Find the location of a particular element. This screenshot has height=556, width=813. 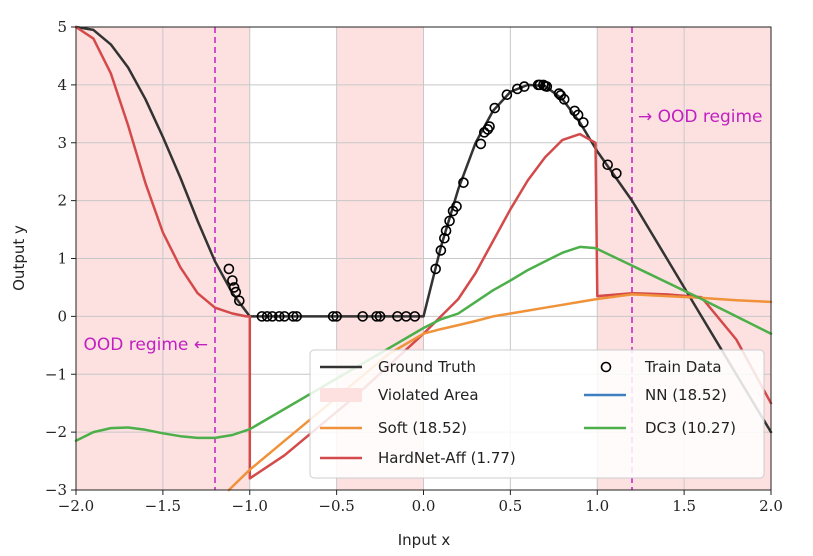

y-tick-label: 4 is located at coordinates (62, 85).